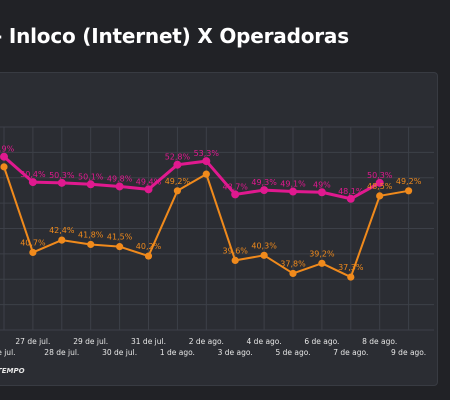  What do you see at coordinates (322, 184) in the screenshot?
I see `data-label-1: 49%` at bounding box center [322, 184].